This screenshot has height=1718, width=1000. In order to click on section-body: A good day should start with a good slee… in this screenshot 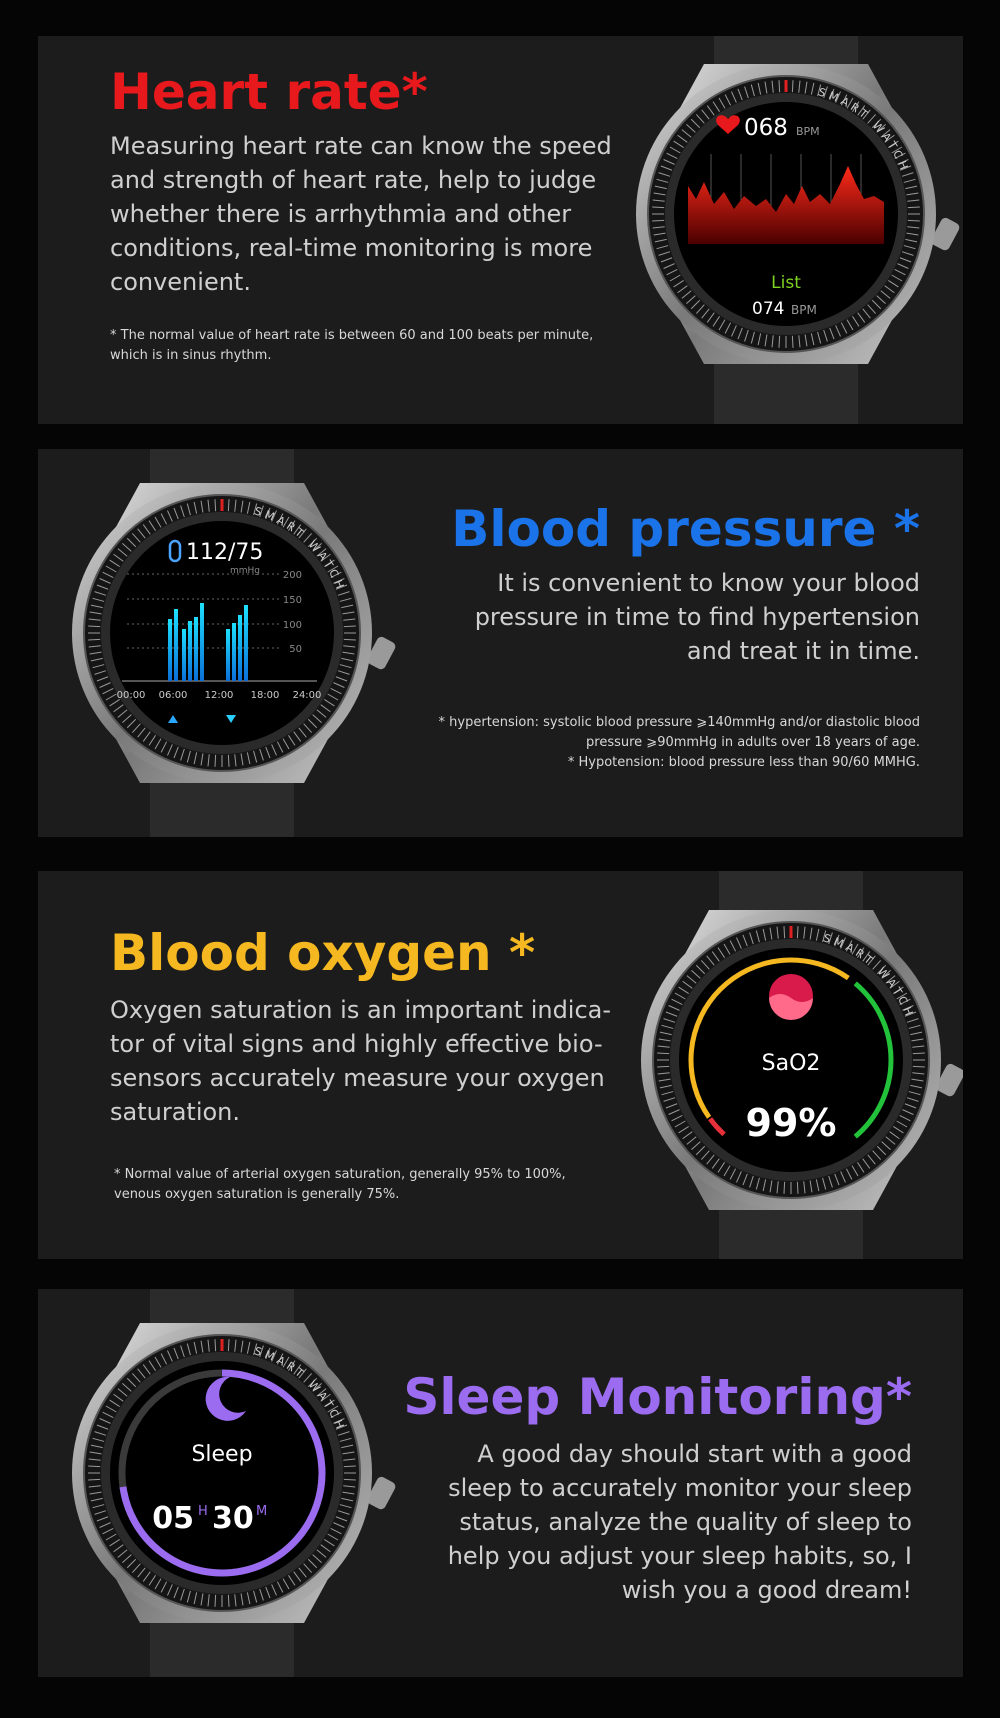, I will do `click(680, 1522)`.